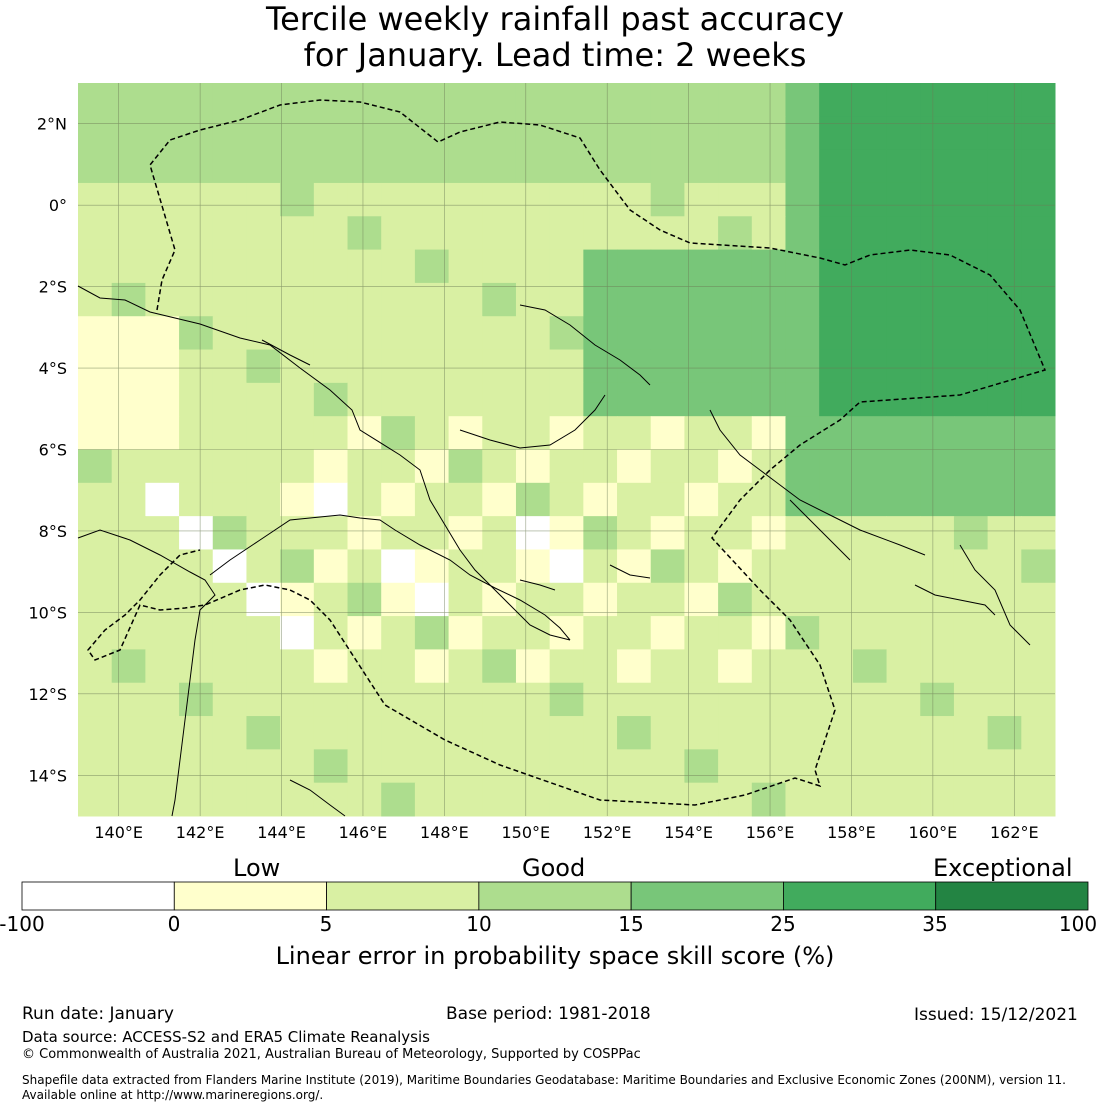 The height and width of the screenshot is (1110, 1110). What do you see at coordinates (47, 775) in the screenshot?
I see `latitude-label: 14°S` at bounding box center [47, 775].